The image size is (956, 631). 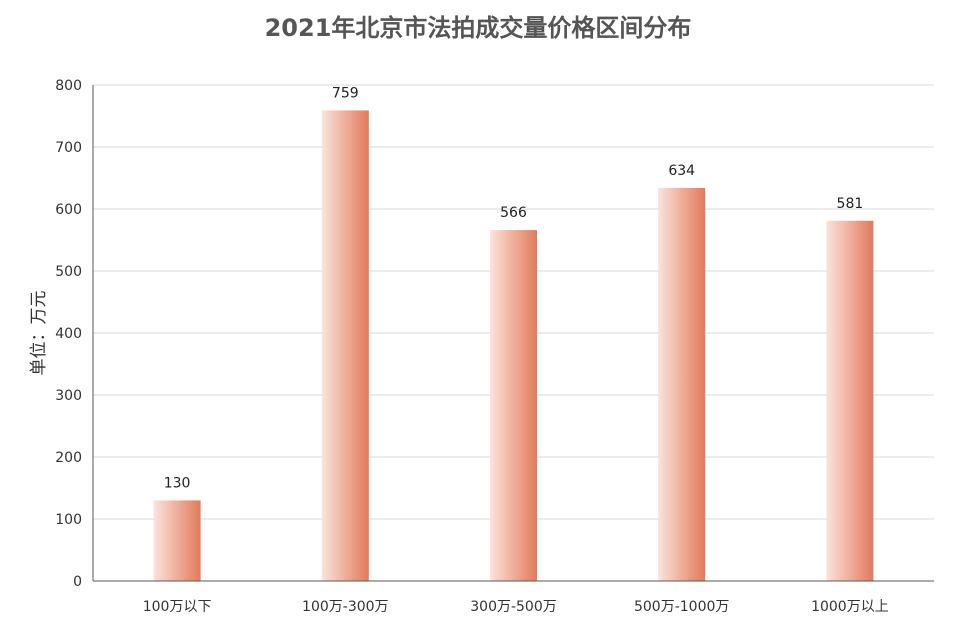 What do you see at coordinates (68, 334) in the screenshot?
I see `y-tick-label: 400` at bounding box center [68, 334].